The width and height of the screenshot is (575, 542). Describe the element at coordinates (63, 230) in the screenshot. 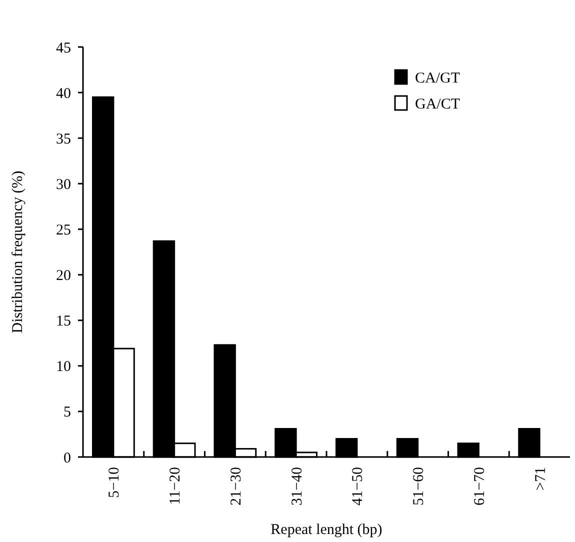

I see `y-tick-label: 25` at that location.